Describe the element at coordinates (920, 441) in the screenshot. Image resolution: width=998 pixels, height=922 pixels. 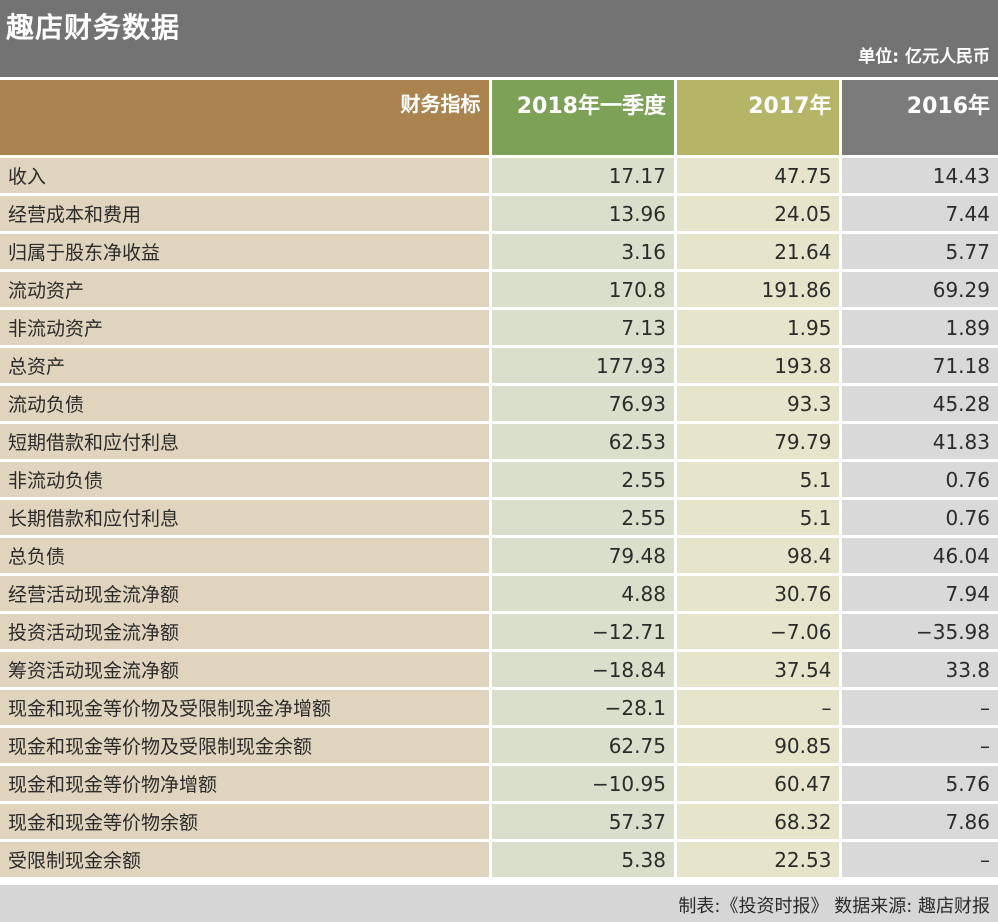
I see `value-2016: 41.83` at that location.